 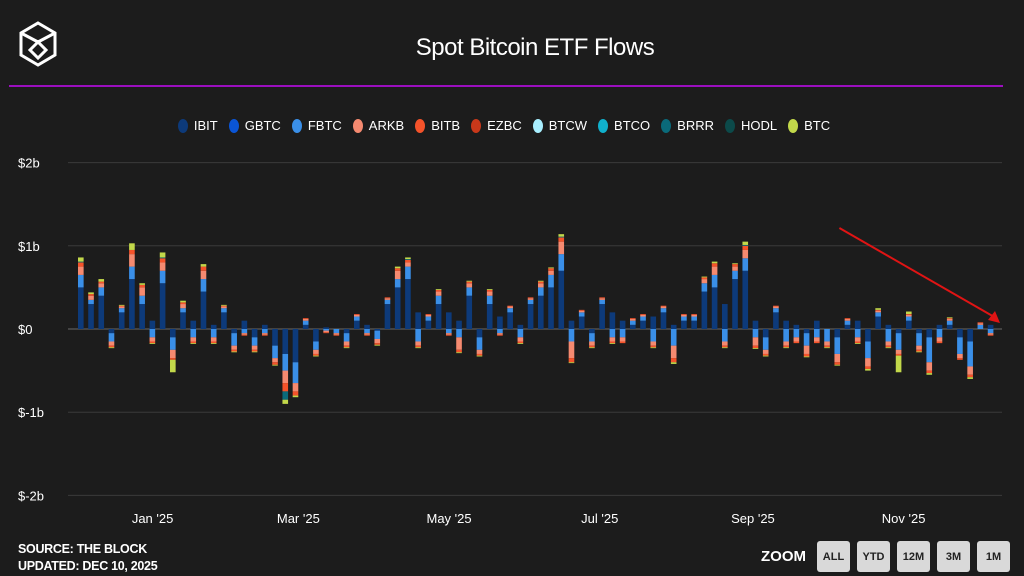 What do you see at coordinates (29, 163) in the screenshot?
I see `y-tick-label: $2b` at bounding box center [29, 163].